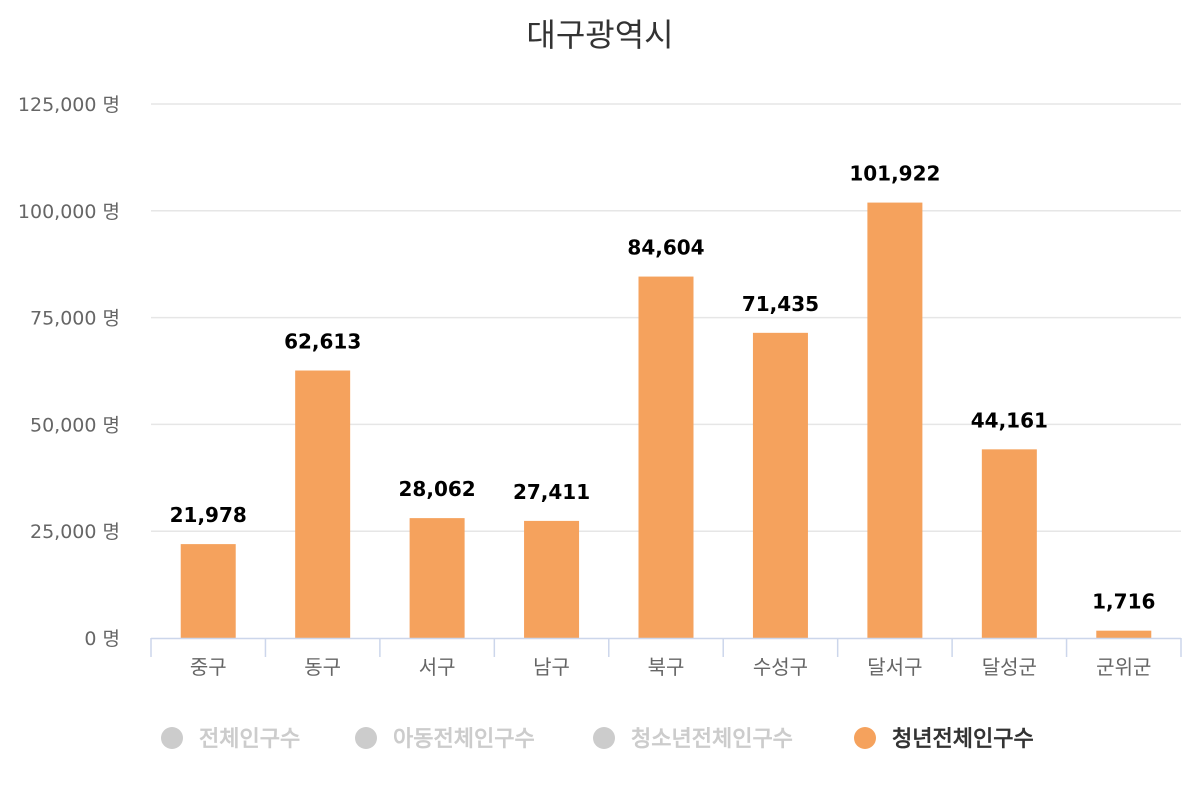 This screenshot has height=800, width=1200. What do you see at coordinates (1123, 602) in the screenshot?
I see `data-label: 1,716` at bounding box center [1123, 602].